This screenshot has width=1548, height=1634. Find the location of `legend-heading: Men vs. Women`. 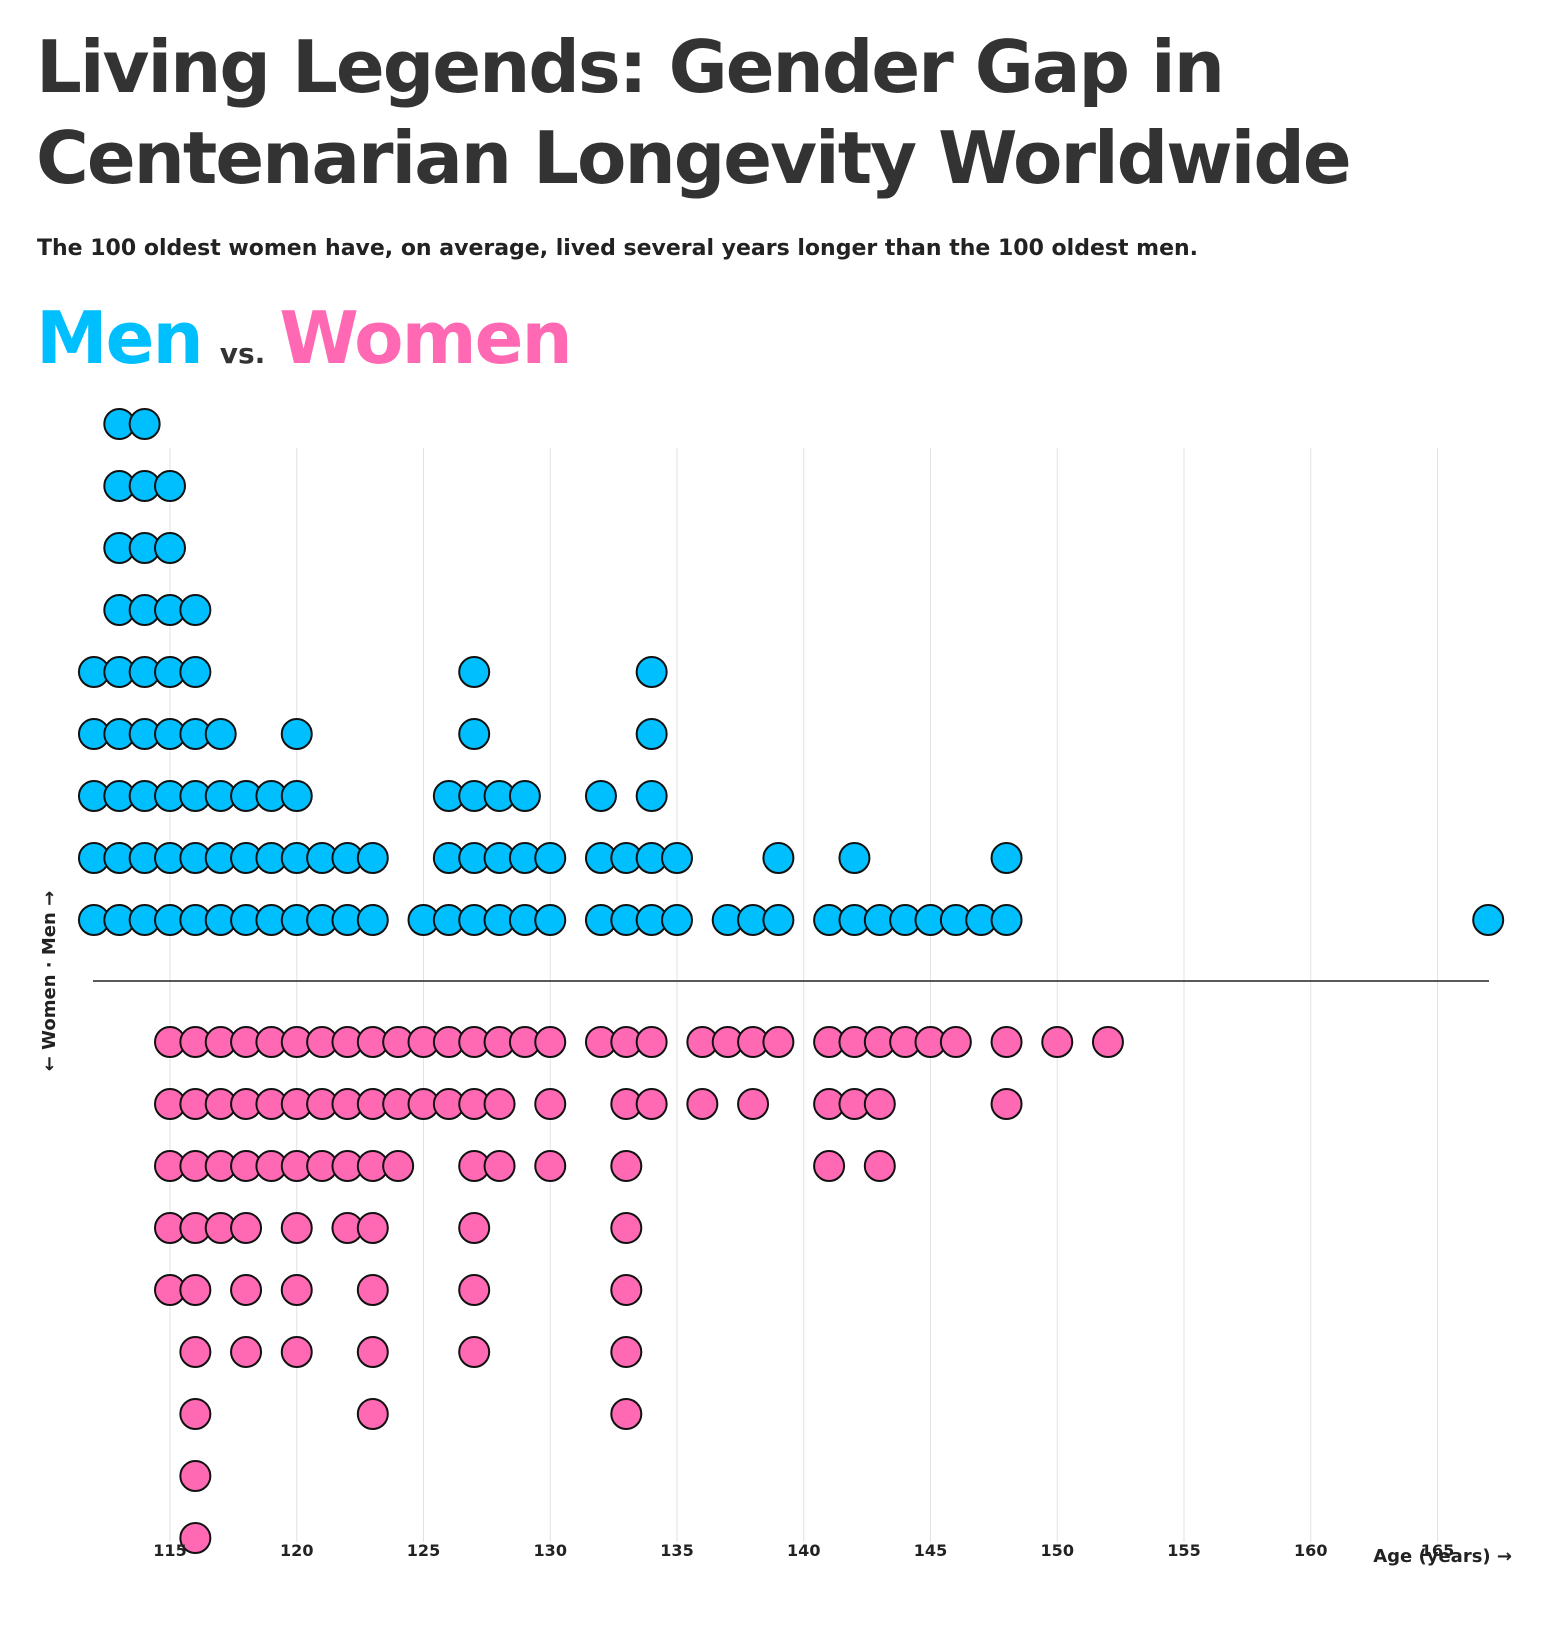

legend-heading: Men vs. Women is located at coordinates (304, 338).